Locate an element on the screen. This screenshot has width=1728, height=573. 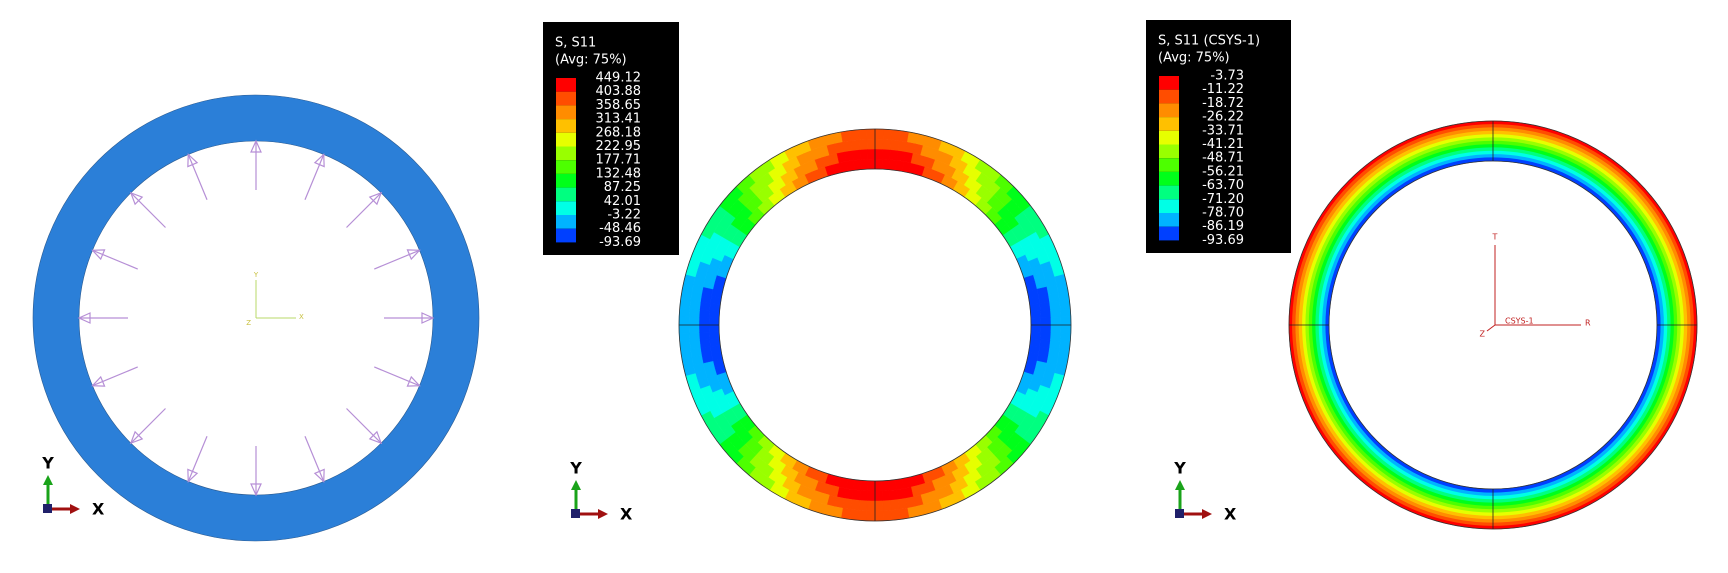
legend-value: 403.88 is located at coordinates (619, 91).